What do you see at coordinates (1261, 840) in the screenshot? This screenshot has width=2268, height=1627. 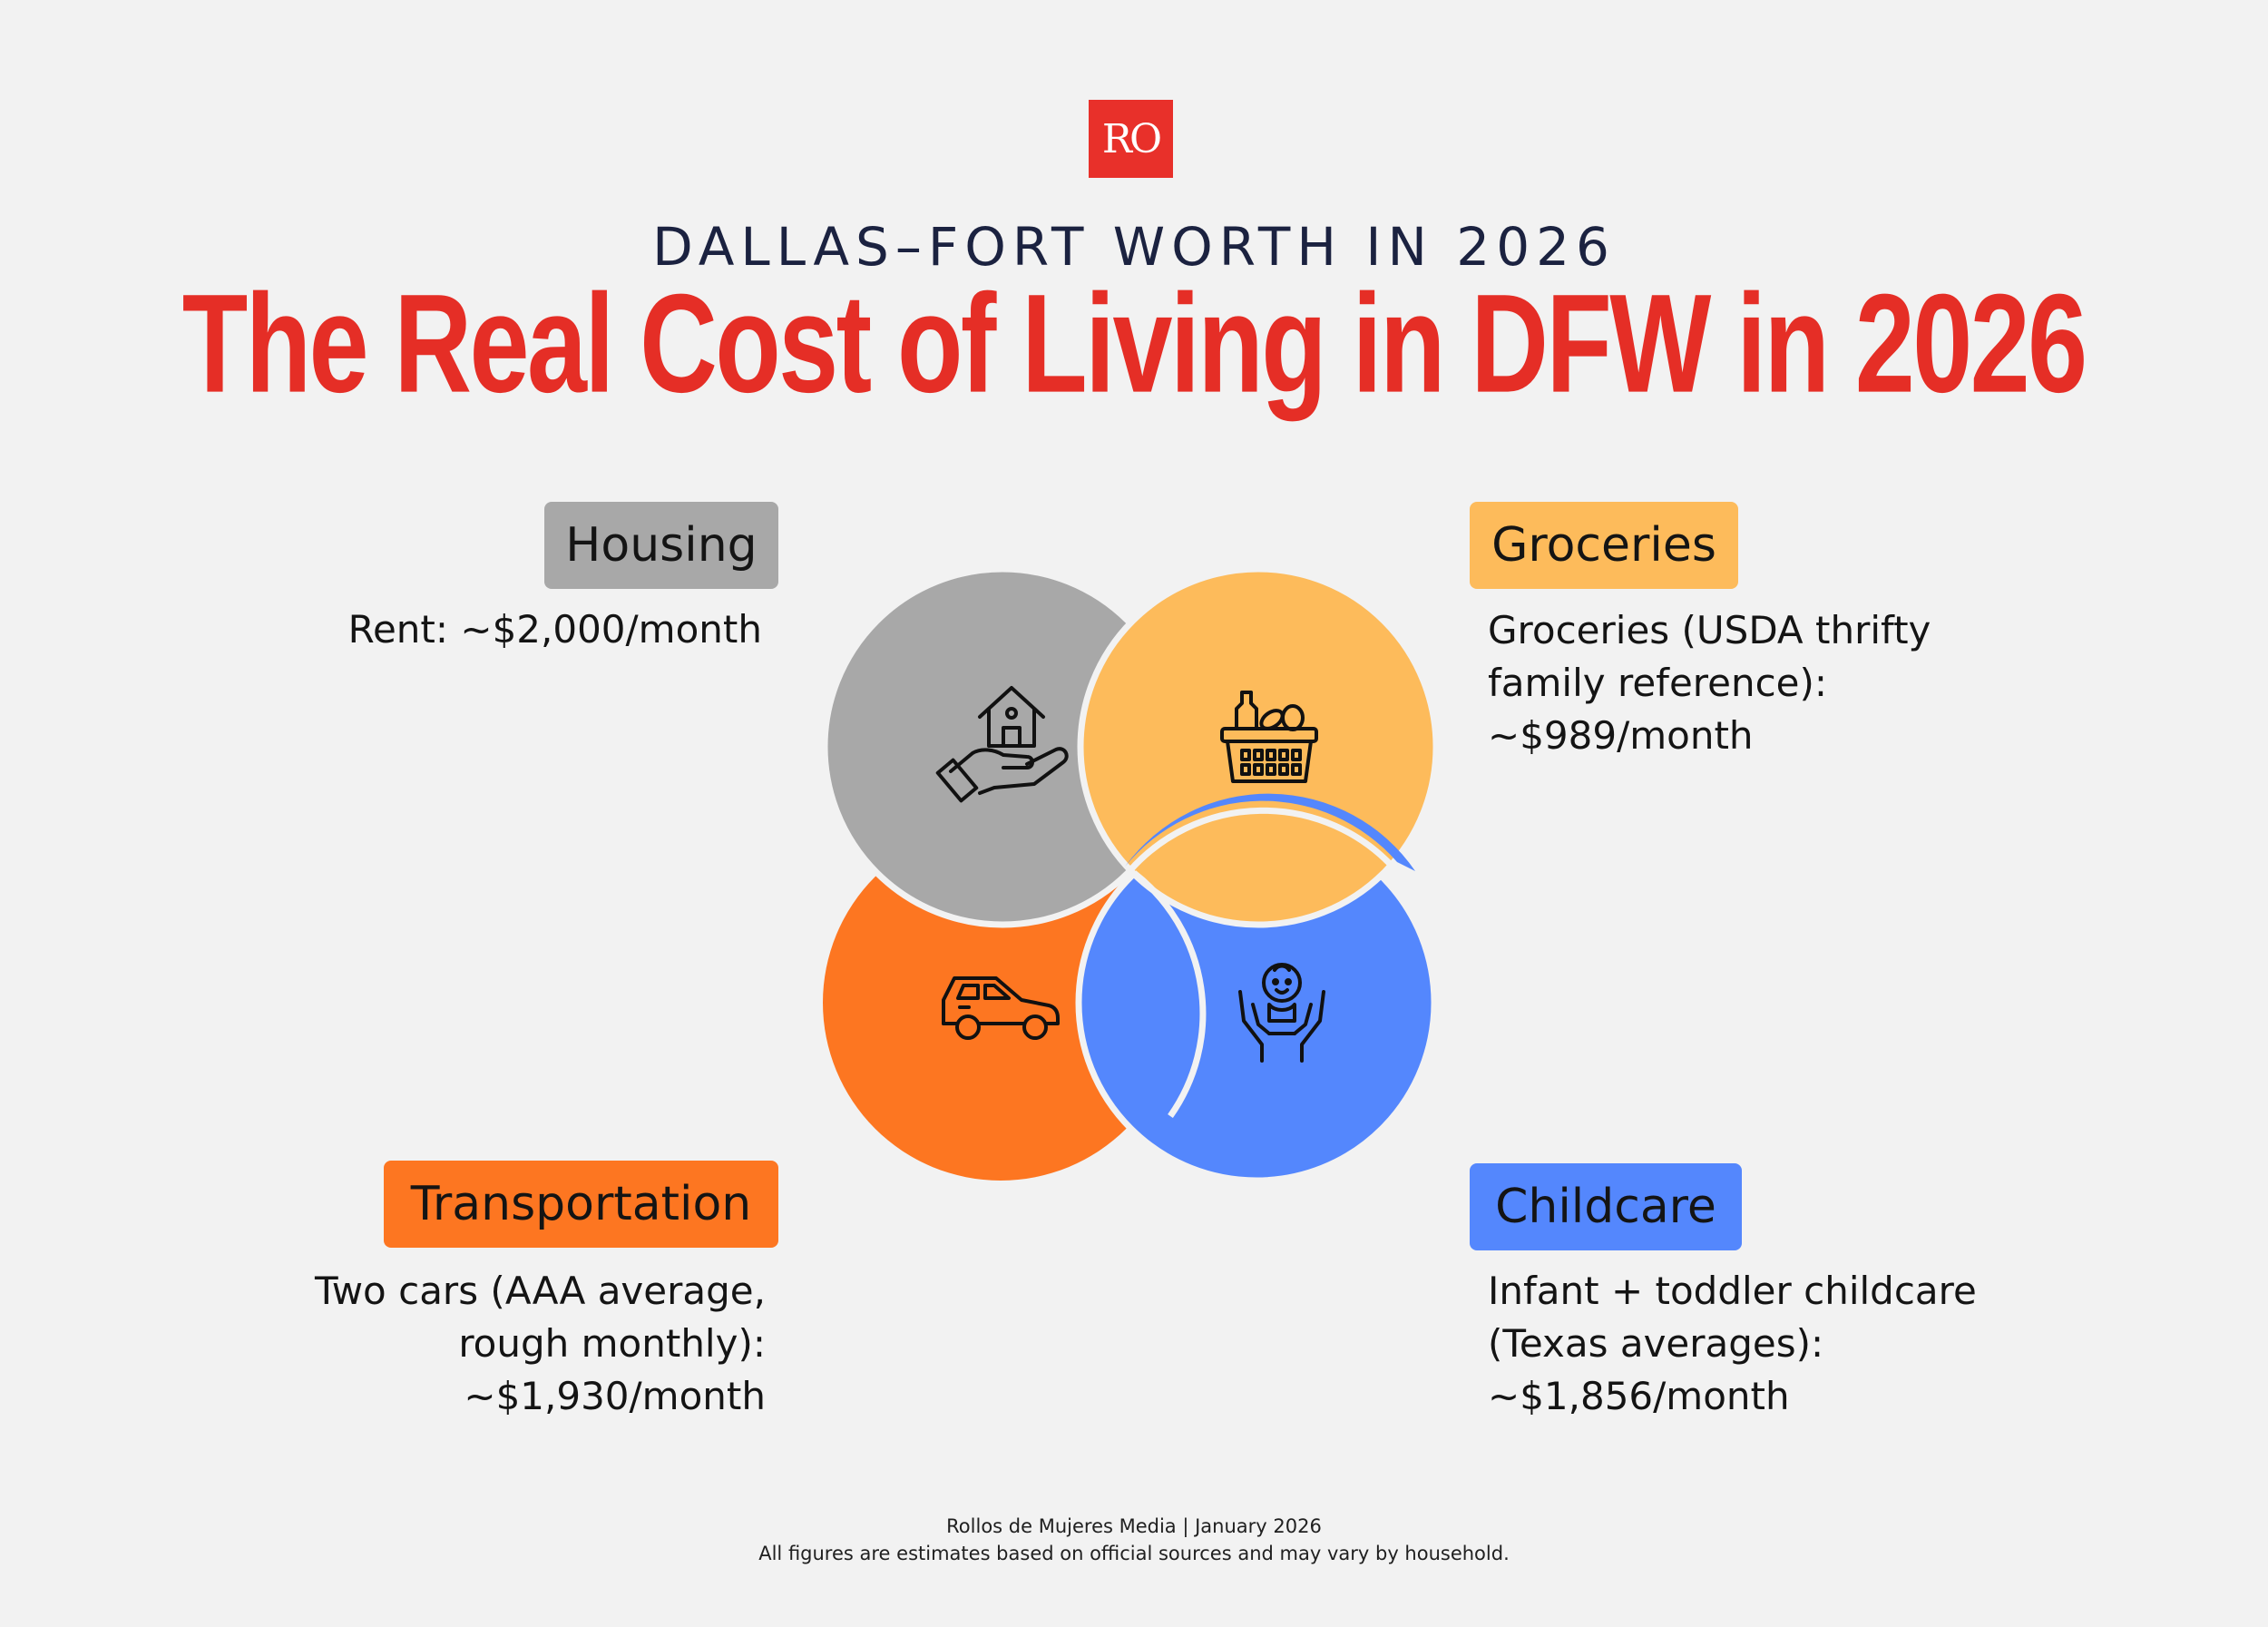 I see `circle-divider-arc` at bounding box center [1261, 840].